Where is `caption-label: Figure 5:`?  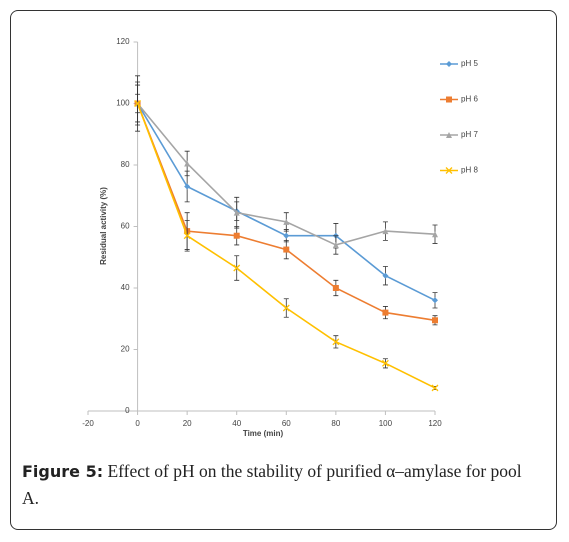
caption-label: Figure 5: is located at coordinates (63, 471).